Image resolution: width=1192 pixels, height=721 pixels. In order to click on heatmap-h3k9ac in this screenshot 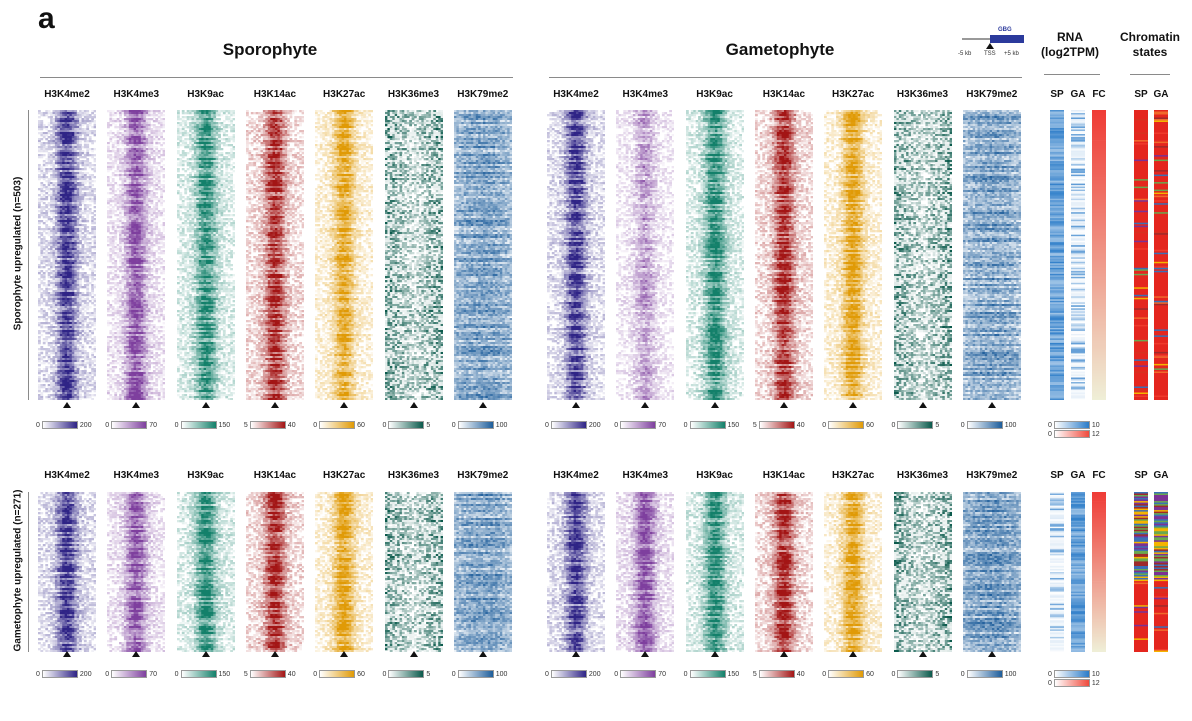, I will do `click(715, 255)`.